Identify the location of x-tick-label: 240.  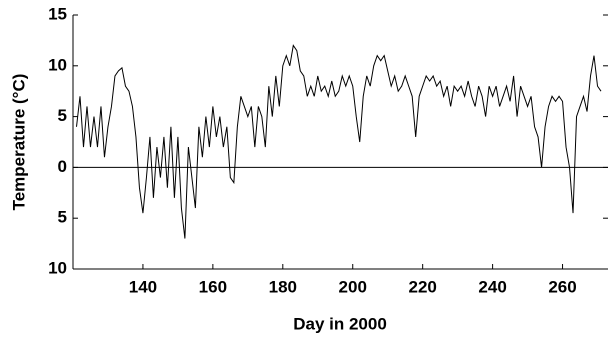
(492, 286).